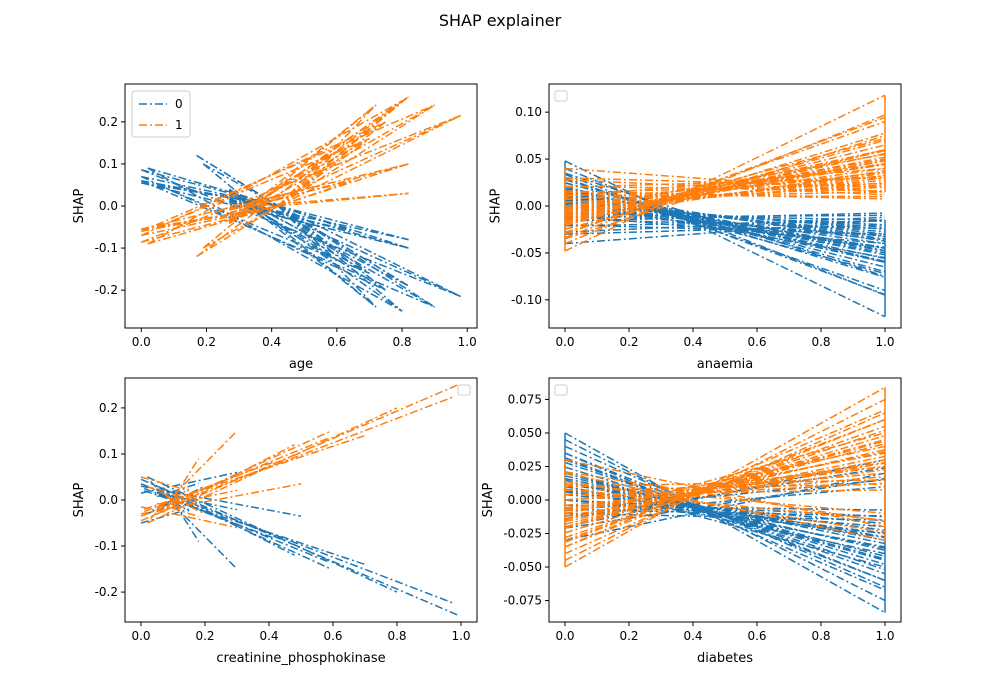  I want to click on y-tick-label: -0.05, so click(526, 253).